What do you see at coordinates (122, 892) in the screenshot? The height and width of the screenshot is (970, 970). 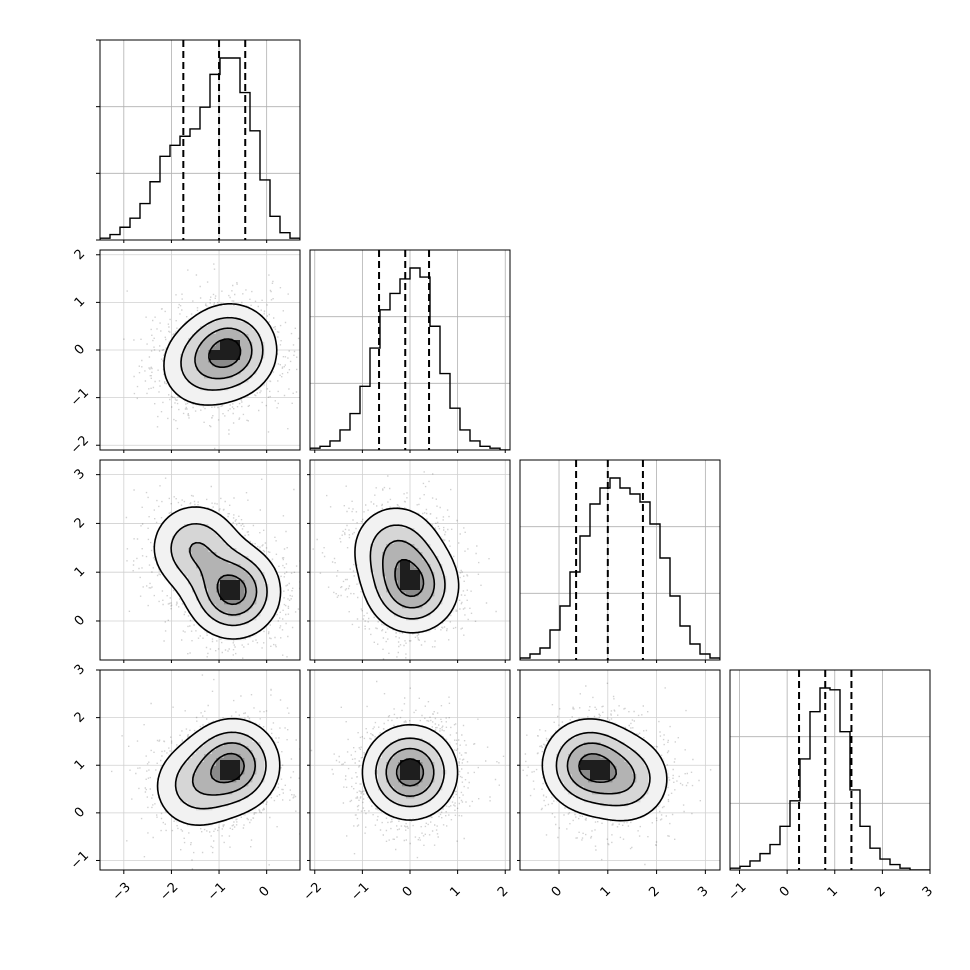 I see `x-tick-label: −3` at bounding box center [122, 892].